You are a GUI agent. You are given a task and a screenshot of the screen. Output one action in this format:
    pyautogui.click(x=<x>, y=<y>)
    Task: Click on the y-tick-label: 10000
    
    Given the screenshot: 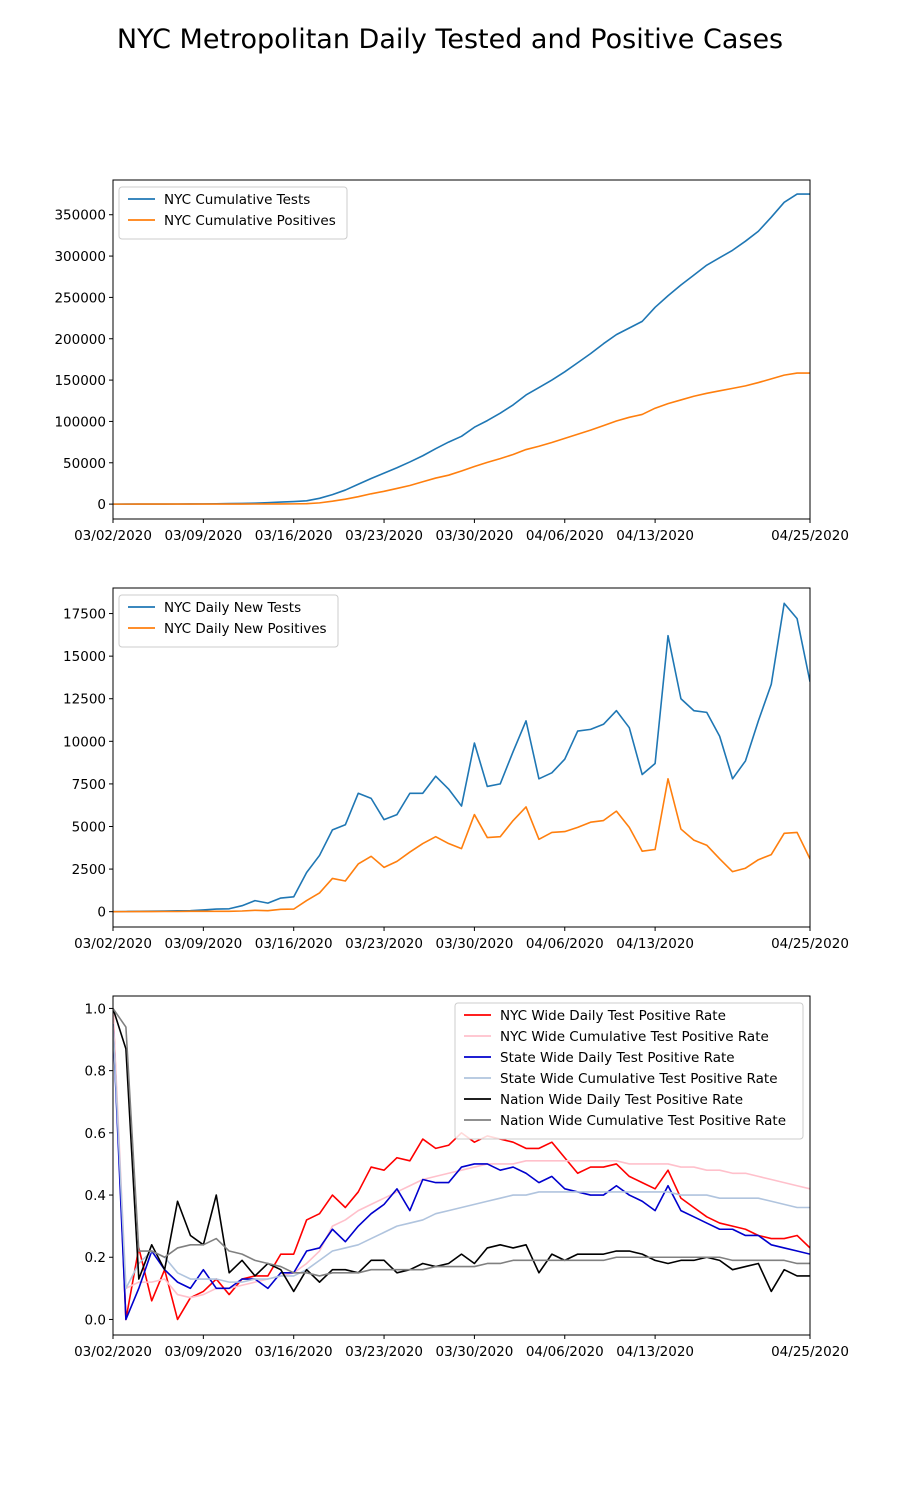 What is the action you would take?
    pyautogui.click(x=84, y=742)
    